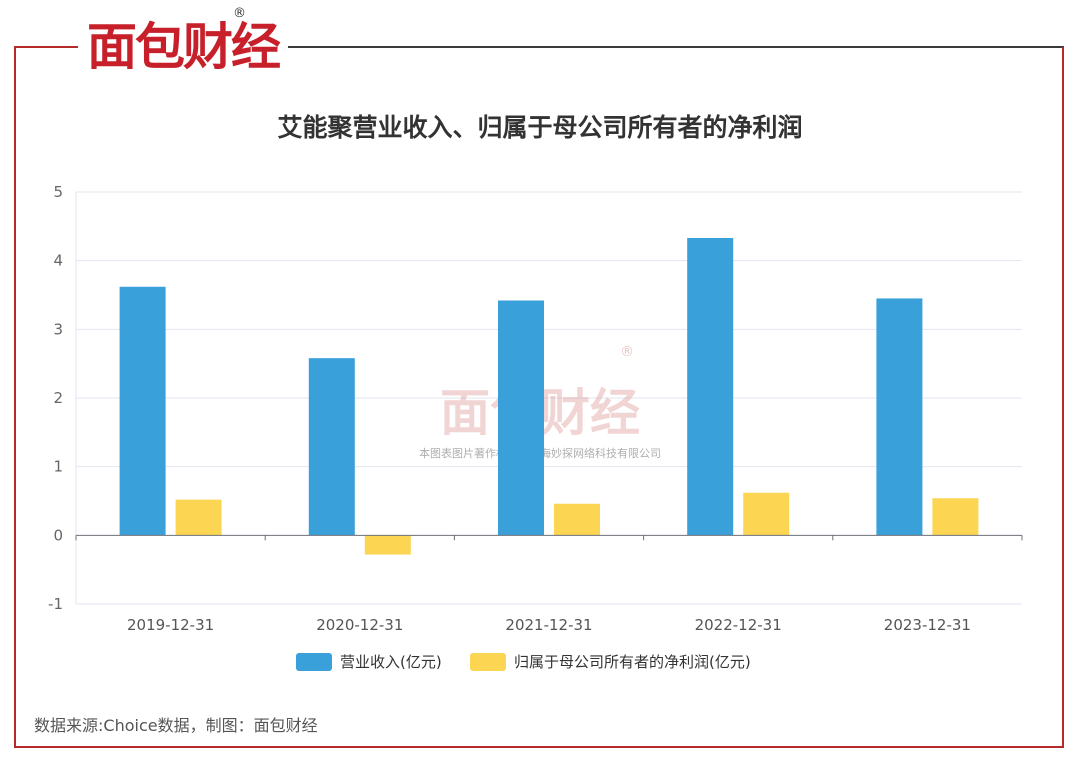 This screenshot has height=764, width=1080. Describe the element at coordinates (239, 13) in the screenshot. I see `registered-mark: ®` at that location.